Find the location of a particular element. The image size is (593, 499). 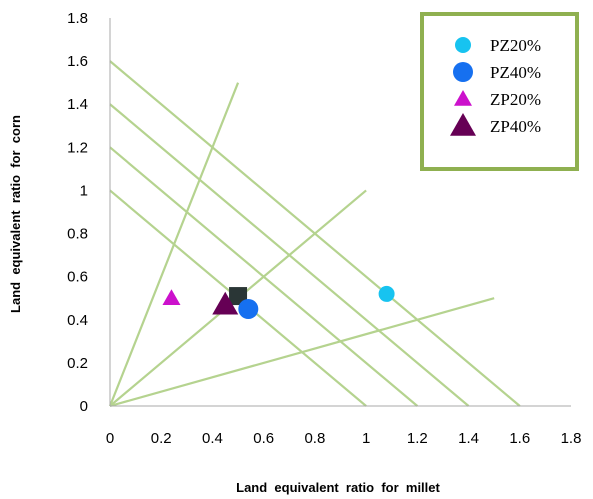

x-tick-label: 1.6 is located at coordinates (519, 438).